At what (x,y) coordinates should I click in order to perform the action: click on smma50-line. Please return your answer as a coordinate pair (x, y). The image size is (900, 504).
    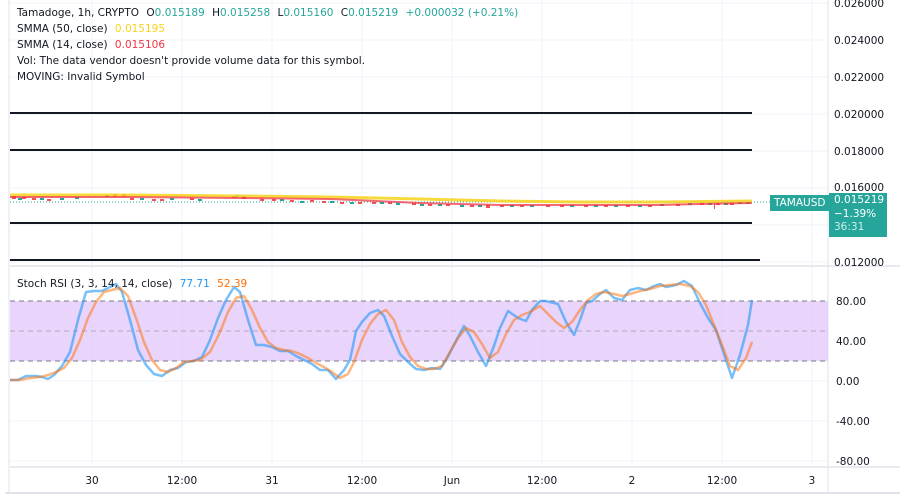
    Looking at the image, I should click on (381, 198).